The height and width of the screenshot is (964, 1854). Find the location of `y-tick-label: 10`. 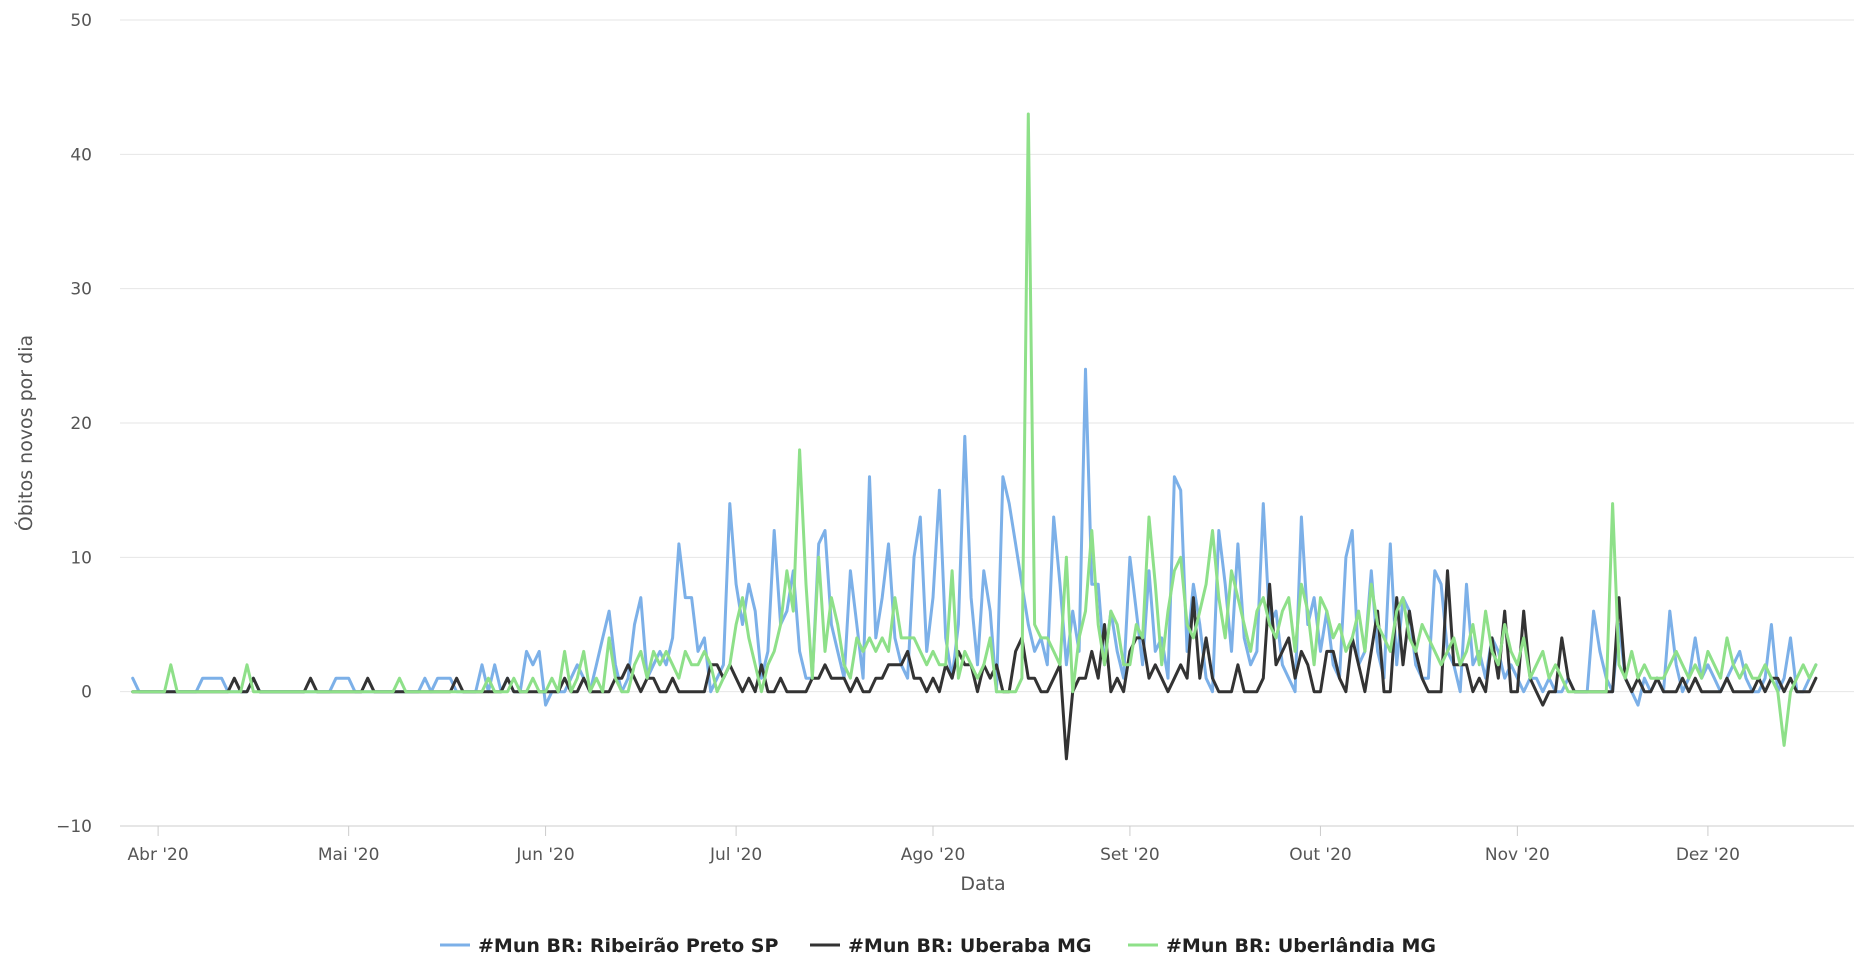

y-tick-label: 10 is located at coordinates (81, 558).